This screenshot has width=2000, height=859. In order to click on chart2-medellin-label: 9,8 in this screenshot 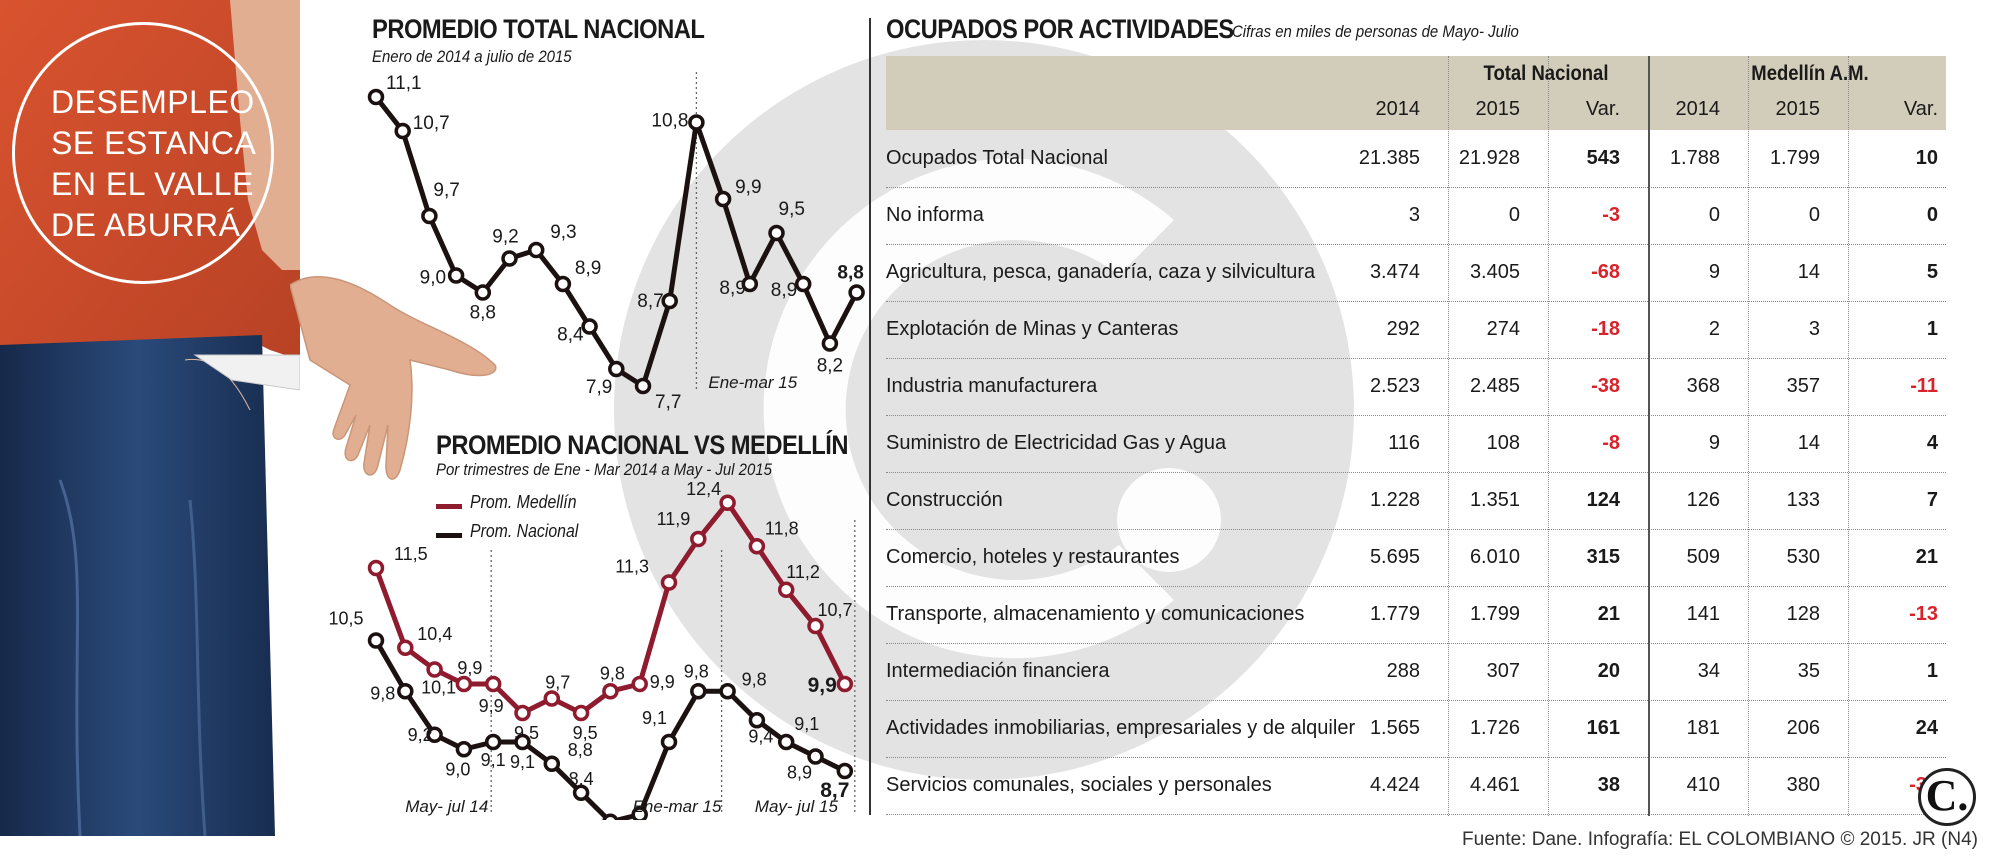, I will do `click(612, 673)`.